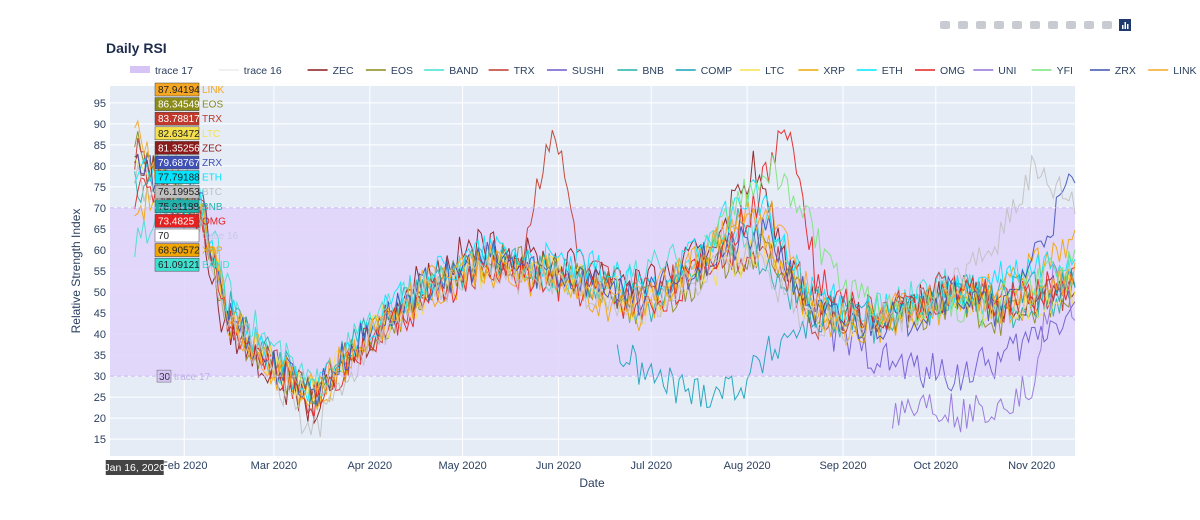 This screenshot has height=520, width=1200. I want to click on hover-label: 81.35256 ZEC, so click(188, 148).